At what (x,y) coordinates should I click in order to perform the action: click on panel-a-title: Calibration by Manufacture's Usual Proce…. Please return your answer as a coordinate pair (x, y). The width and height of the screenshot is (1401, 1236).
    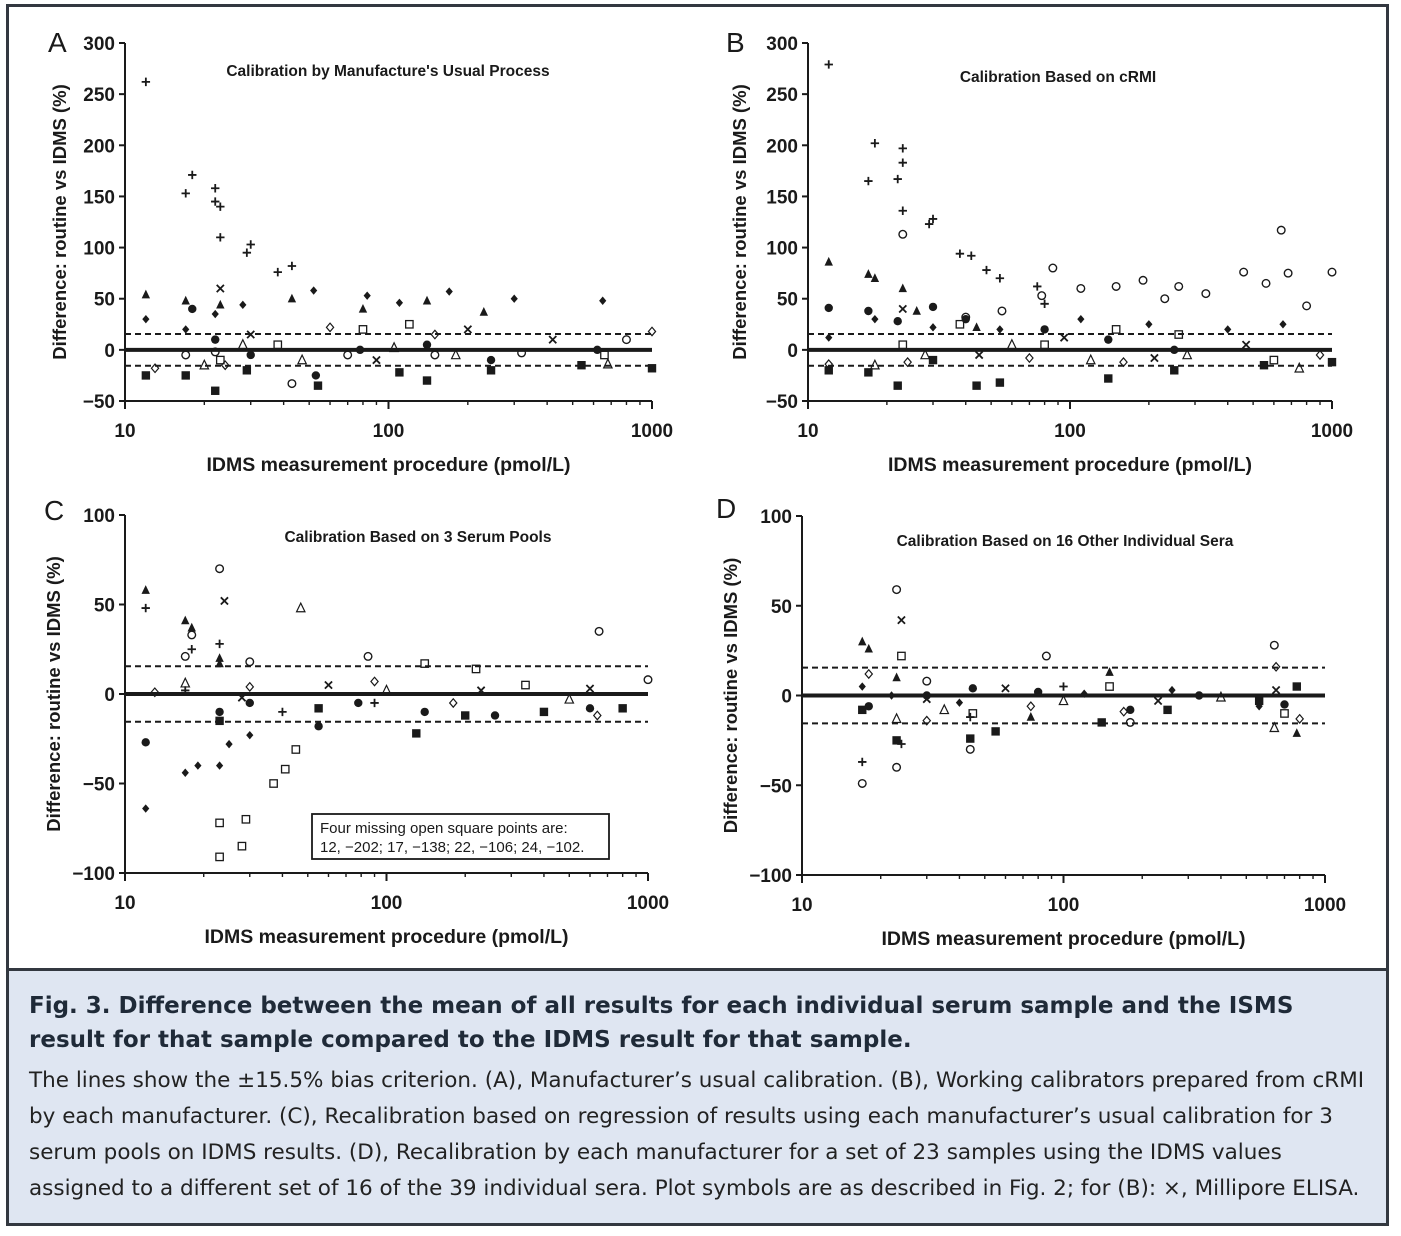
    Looking at the image, I should click on (387, 71).